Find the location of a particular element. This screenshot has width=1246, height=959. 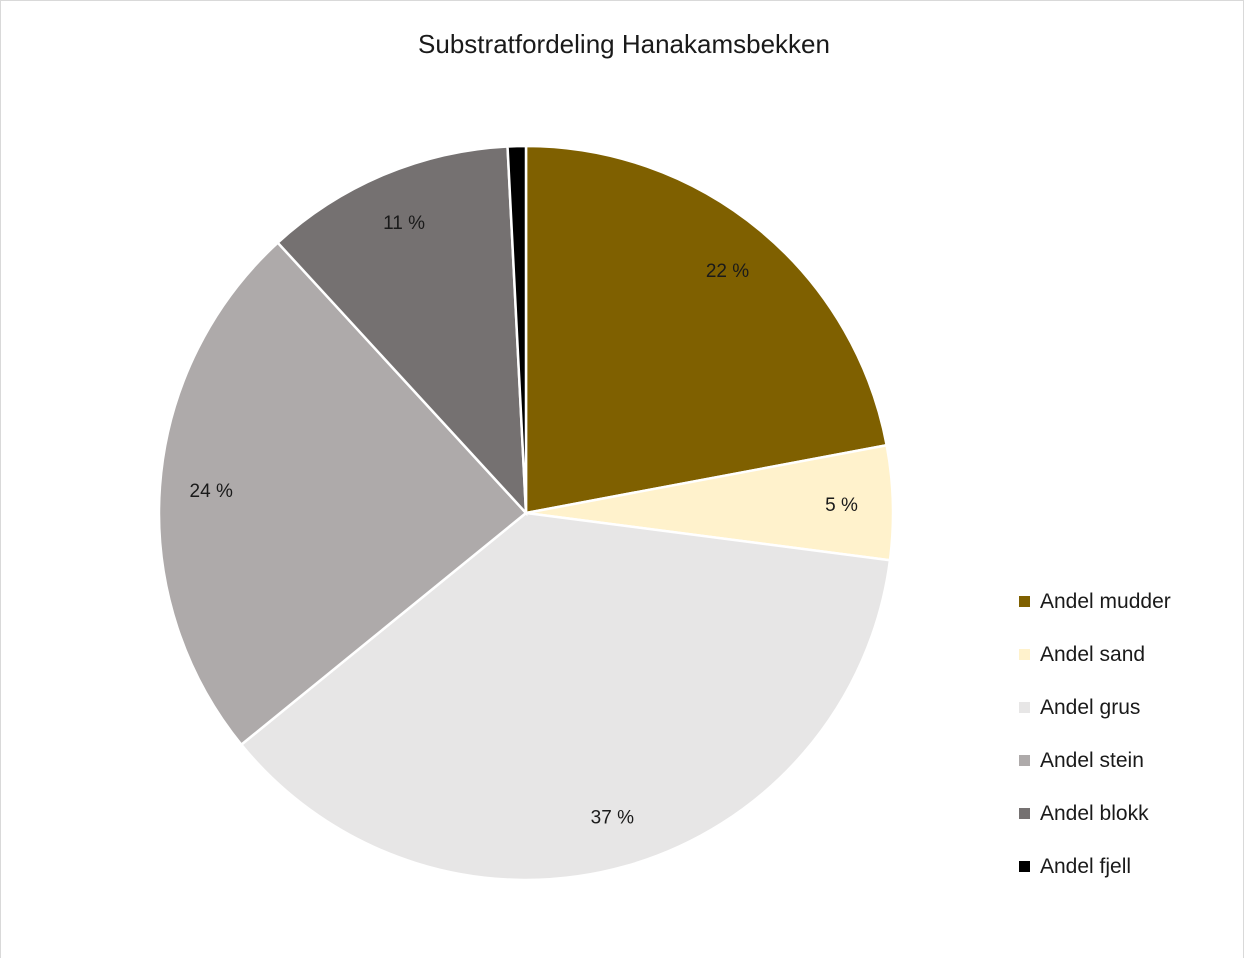

legend-item-andel-sand: Andel sand is located at coordinates (1095, 654).